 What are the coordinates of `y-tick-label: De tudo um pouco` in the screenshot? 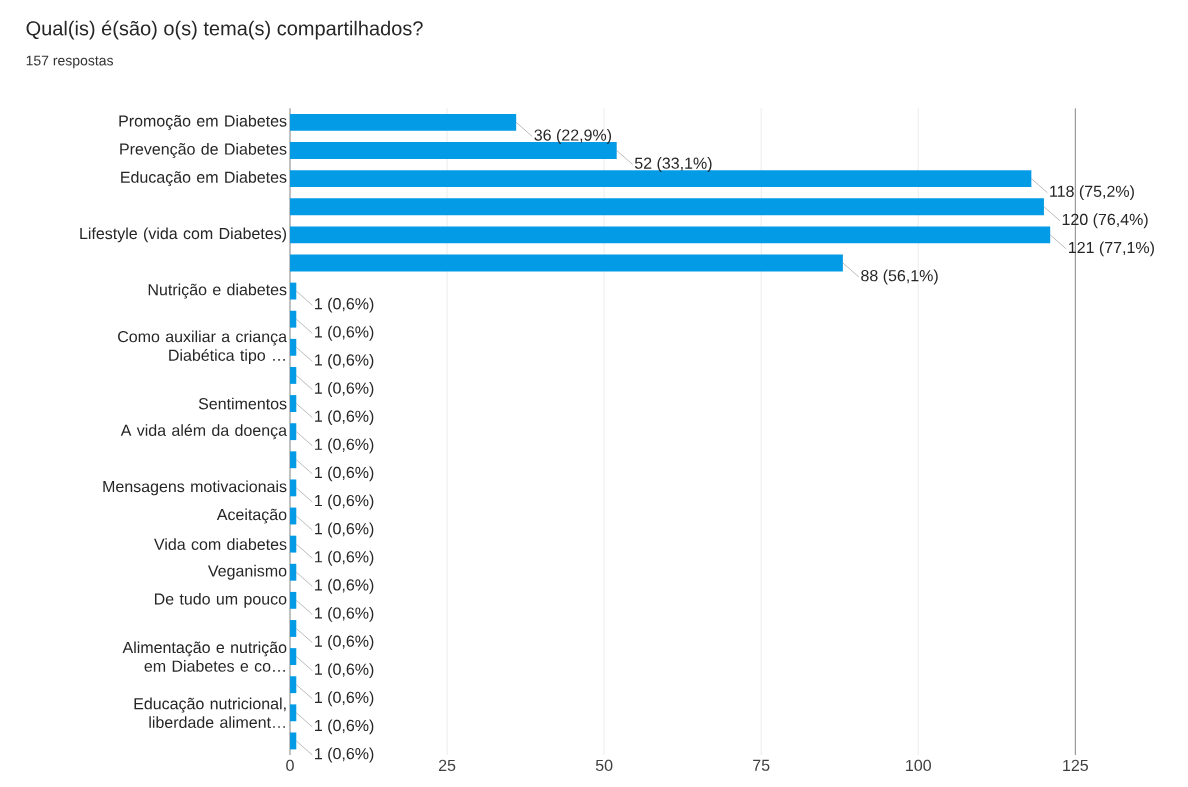 It's located at (220, 600).